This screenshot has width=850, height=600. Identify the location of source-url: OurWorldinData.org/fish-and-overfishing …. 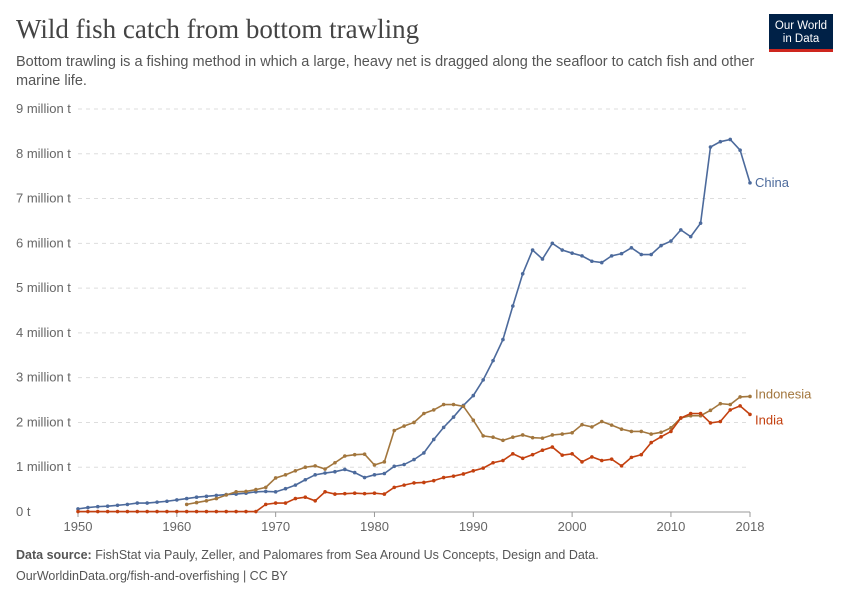
(152, 576).